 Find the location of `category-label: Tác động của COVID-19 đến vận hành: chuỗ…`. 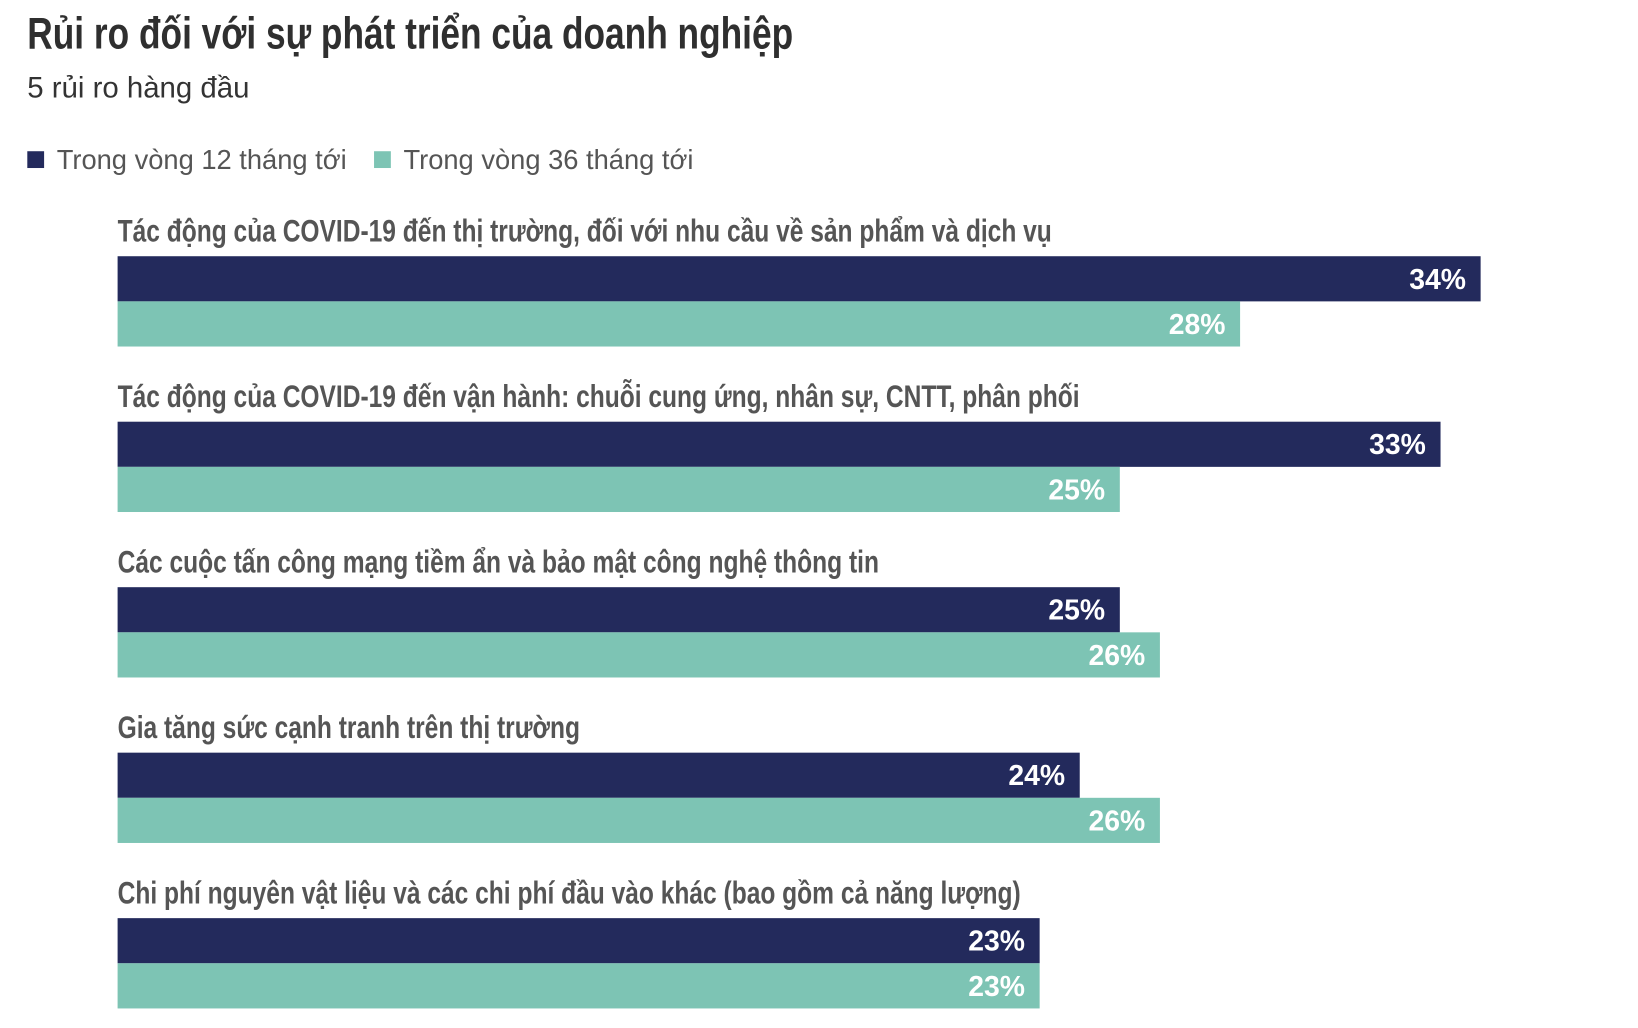

category-label: Tác động của COVID-19 đến vận hành: chuỗ… is located at coordinates (599, 396).